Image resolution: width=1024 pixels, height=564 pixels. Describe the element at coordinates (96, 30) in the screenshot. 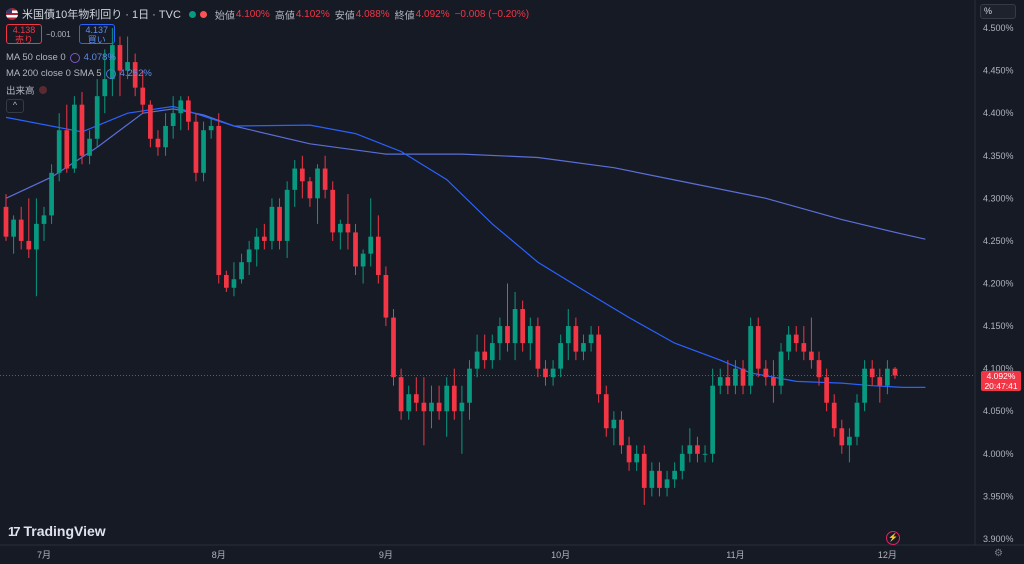

I see `buy-price: 4.137` at that location.